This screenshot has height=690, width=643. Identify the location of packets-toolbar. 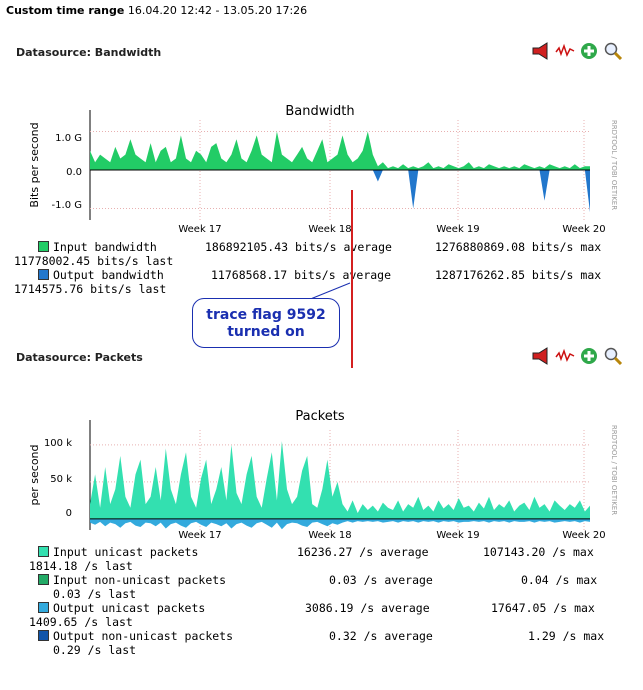
(577, 356).